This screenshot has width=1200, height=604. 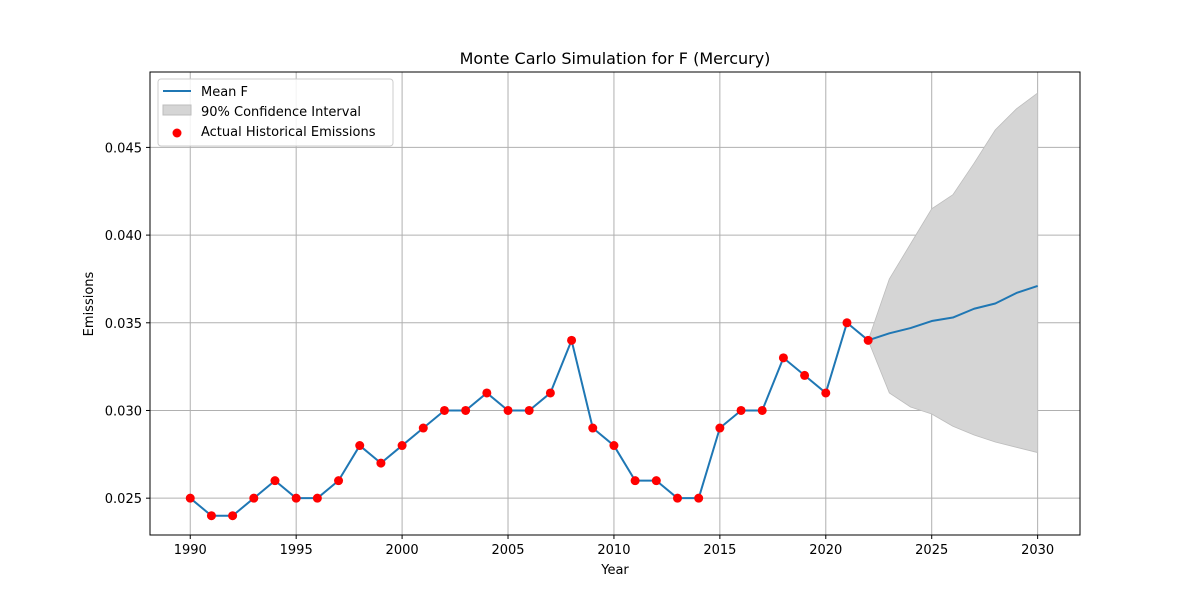 I want to click on confidence-interval-layer, so click(x=953, y=273).